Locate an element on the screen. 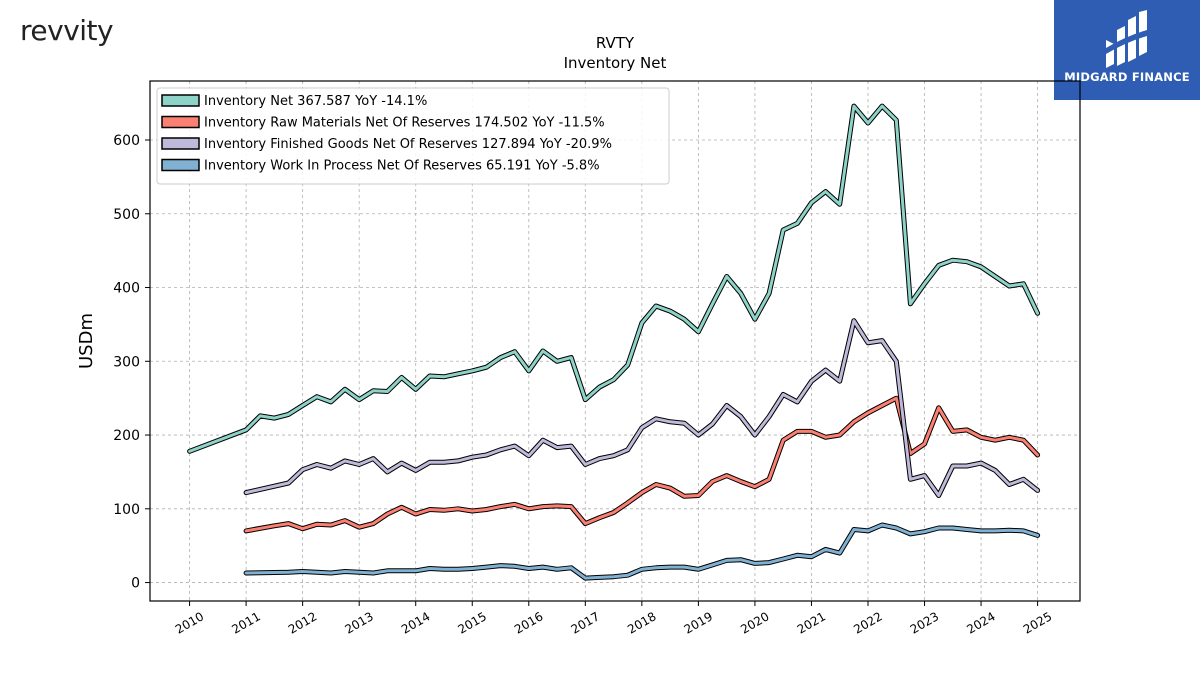  revvity-logo: revvity is located at coordinates (67, 30).